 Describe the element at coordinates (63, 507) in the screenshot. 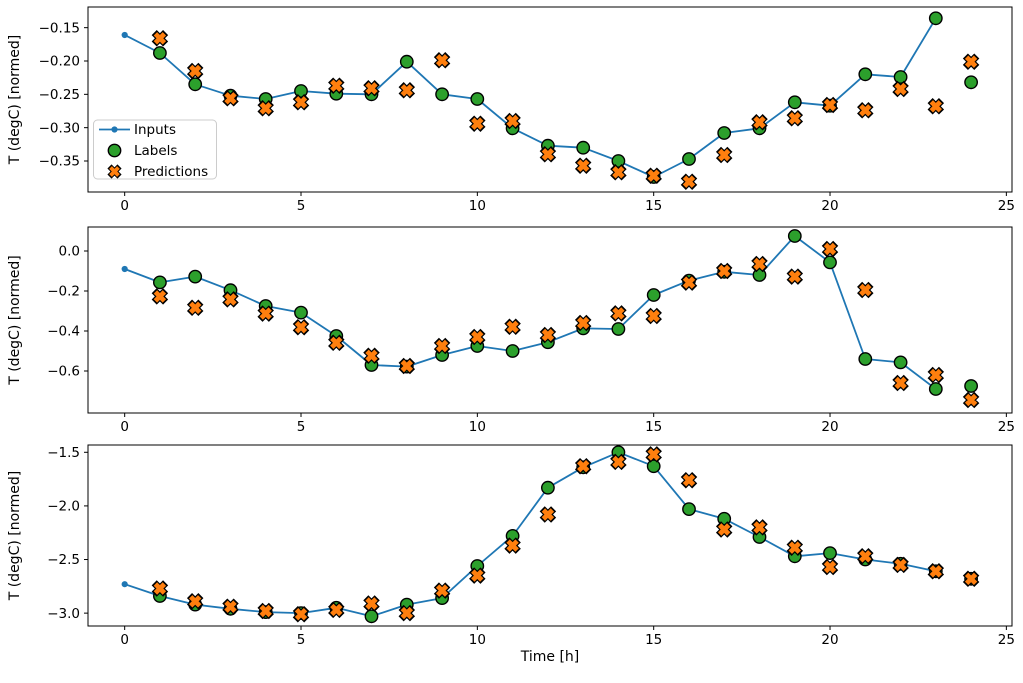

I see `y-tick-label: −2.0` at that location.